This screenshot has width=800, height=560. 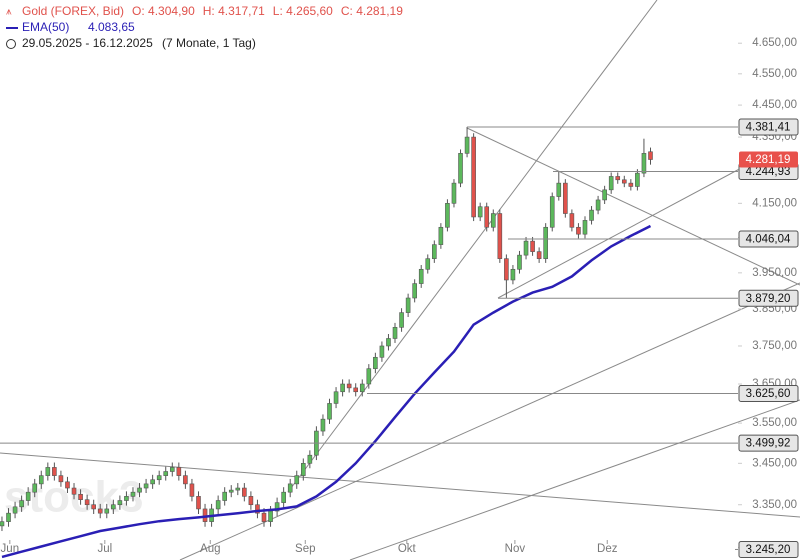 What do you see at coordinates (73, 11) in the screenshot?
I see `instrument-title: Gold (FOREX, Bid)` at bounding box center [73, 11].